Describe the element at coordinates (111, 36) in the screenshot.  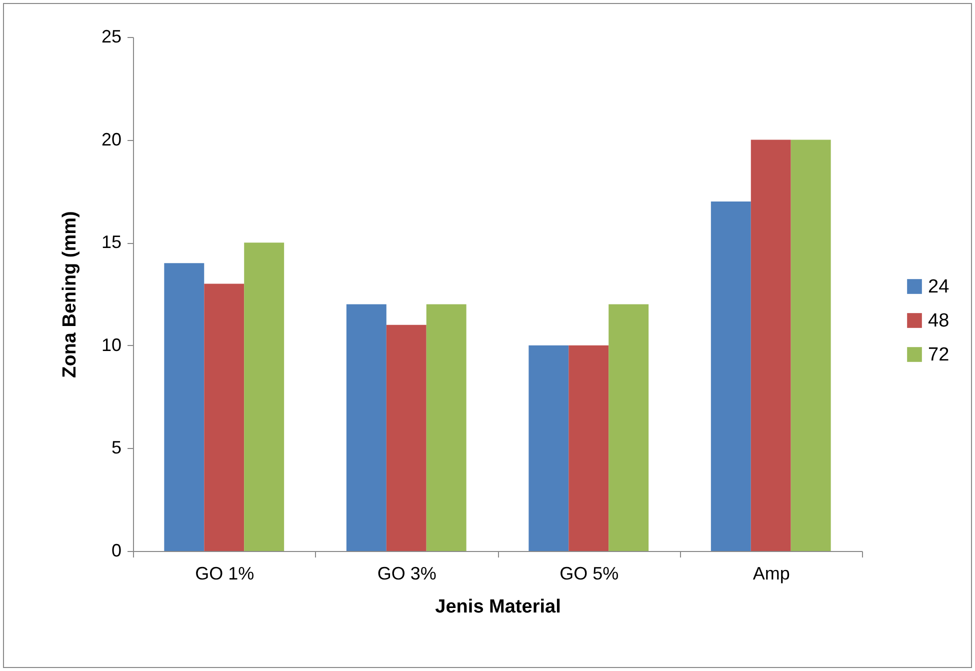
I see `y-tick-label: 25` at that location.